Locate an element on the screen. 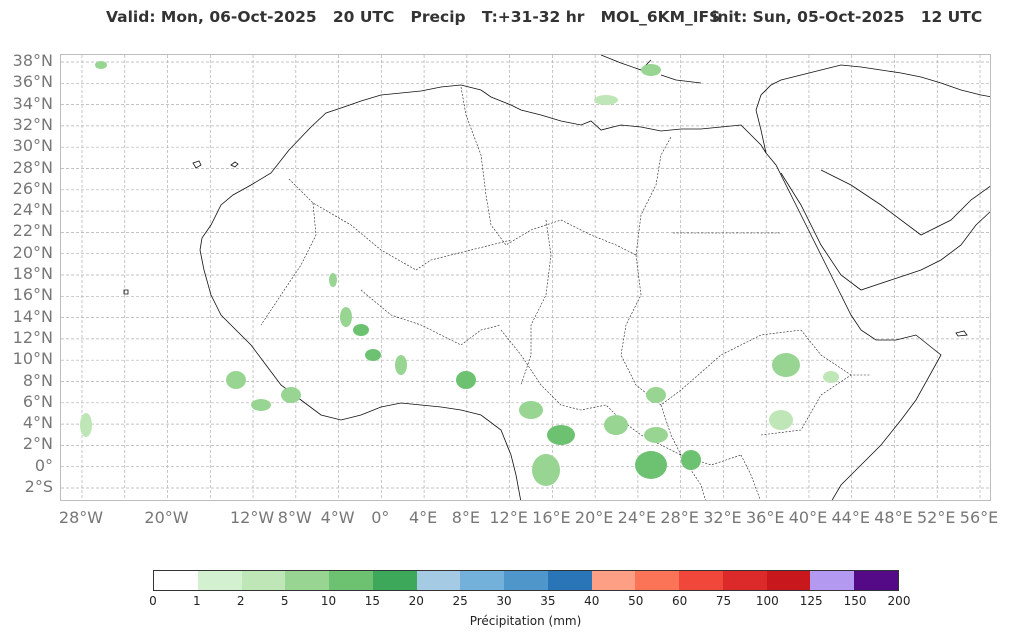 This screenshot has width=1011, height=641. lon-label: 40°E is located at coordinates (808, 517).